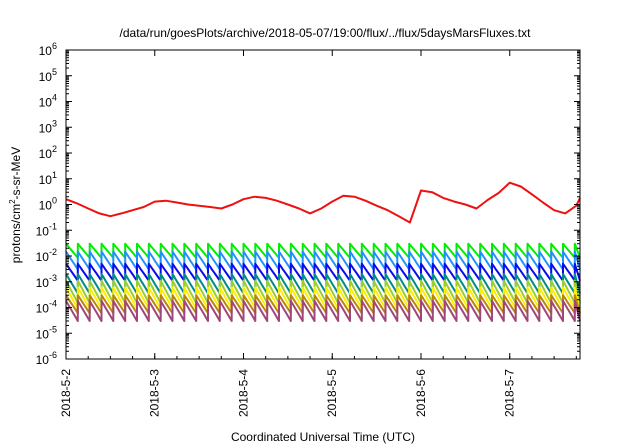 The image size is (640, 448). I want to click on y-tick-label: 10⁻⁵, so click(46, 332).